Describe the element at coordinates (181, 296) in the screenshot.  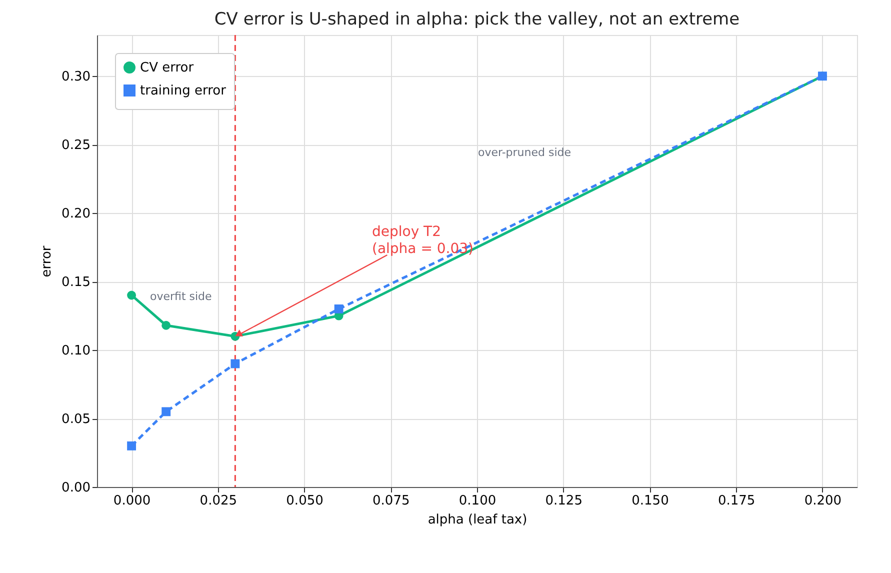
I see `annotation: overfit side` at that location.